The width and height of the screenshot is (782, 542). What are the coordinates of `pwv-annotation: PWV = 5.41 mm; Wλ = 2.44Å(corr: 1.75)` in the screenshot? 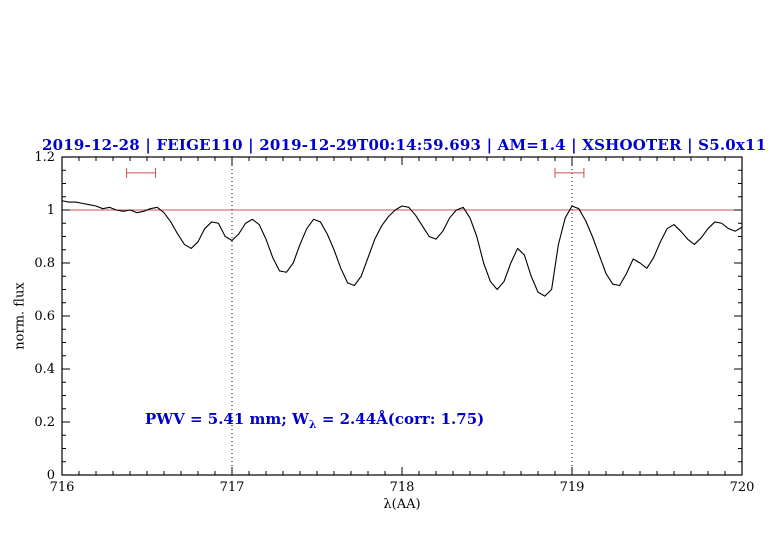 It's located at (314, 420).